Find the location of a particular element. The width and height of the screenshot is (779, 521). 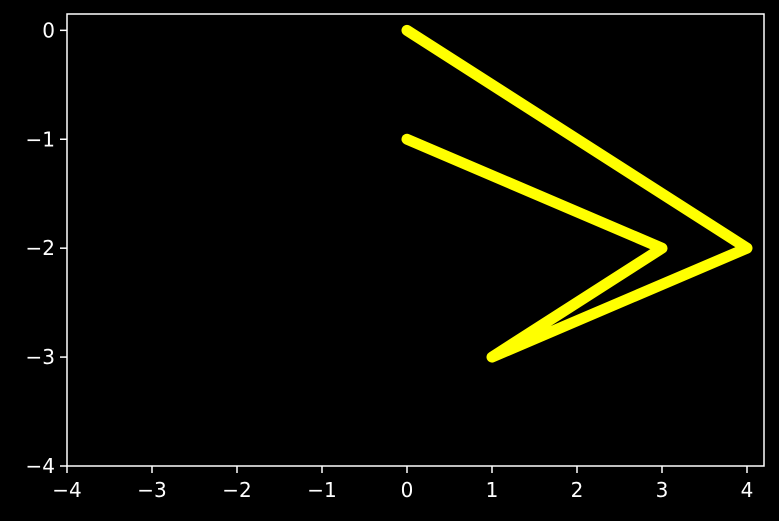

x-tick-label: 3 is located at coordinates (662, 490).